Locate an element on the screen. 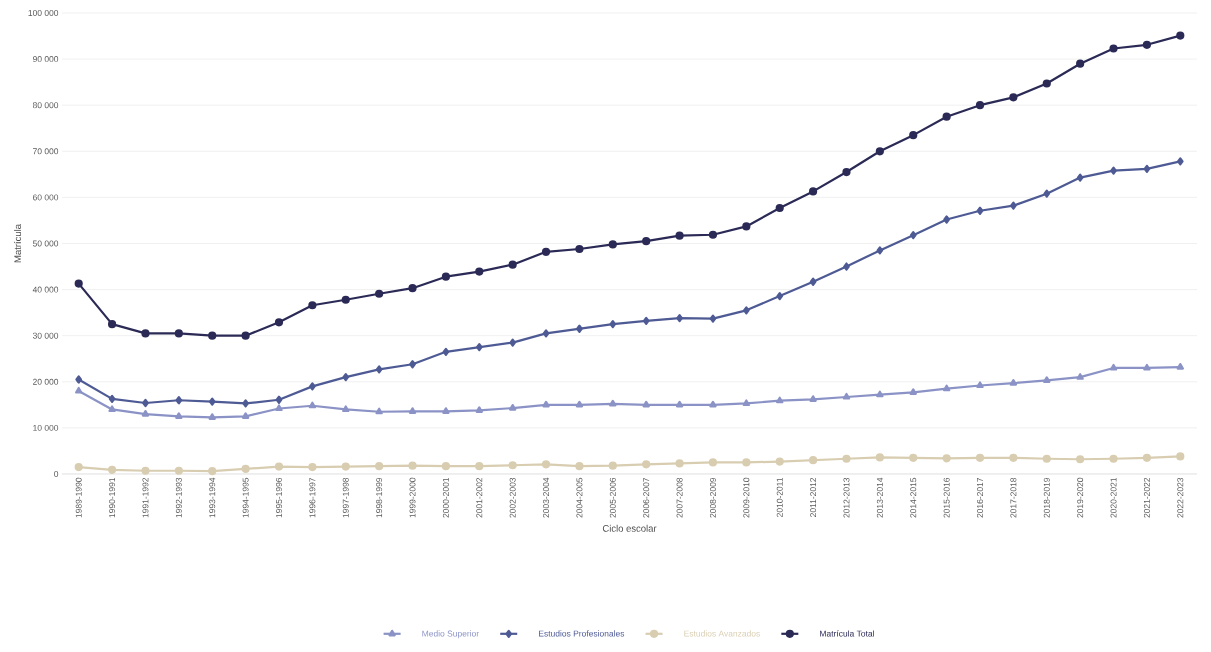  y-tick-label: 60 000 is located at coordinates (46, 197).